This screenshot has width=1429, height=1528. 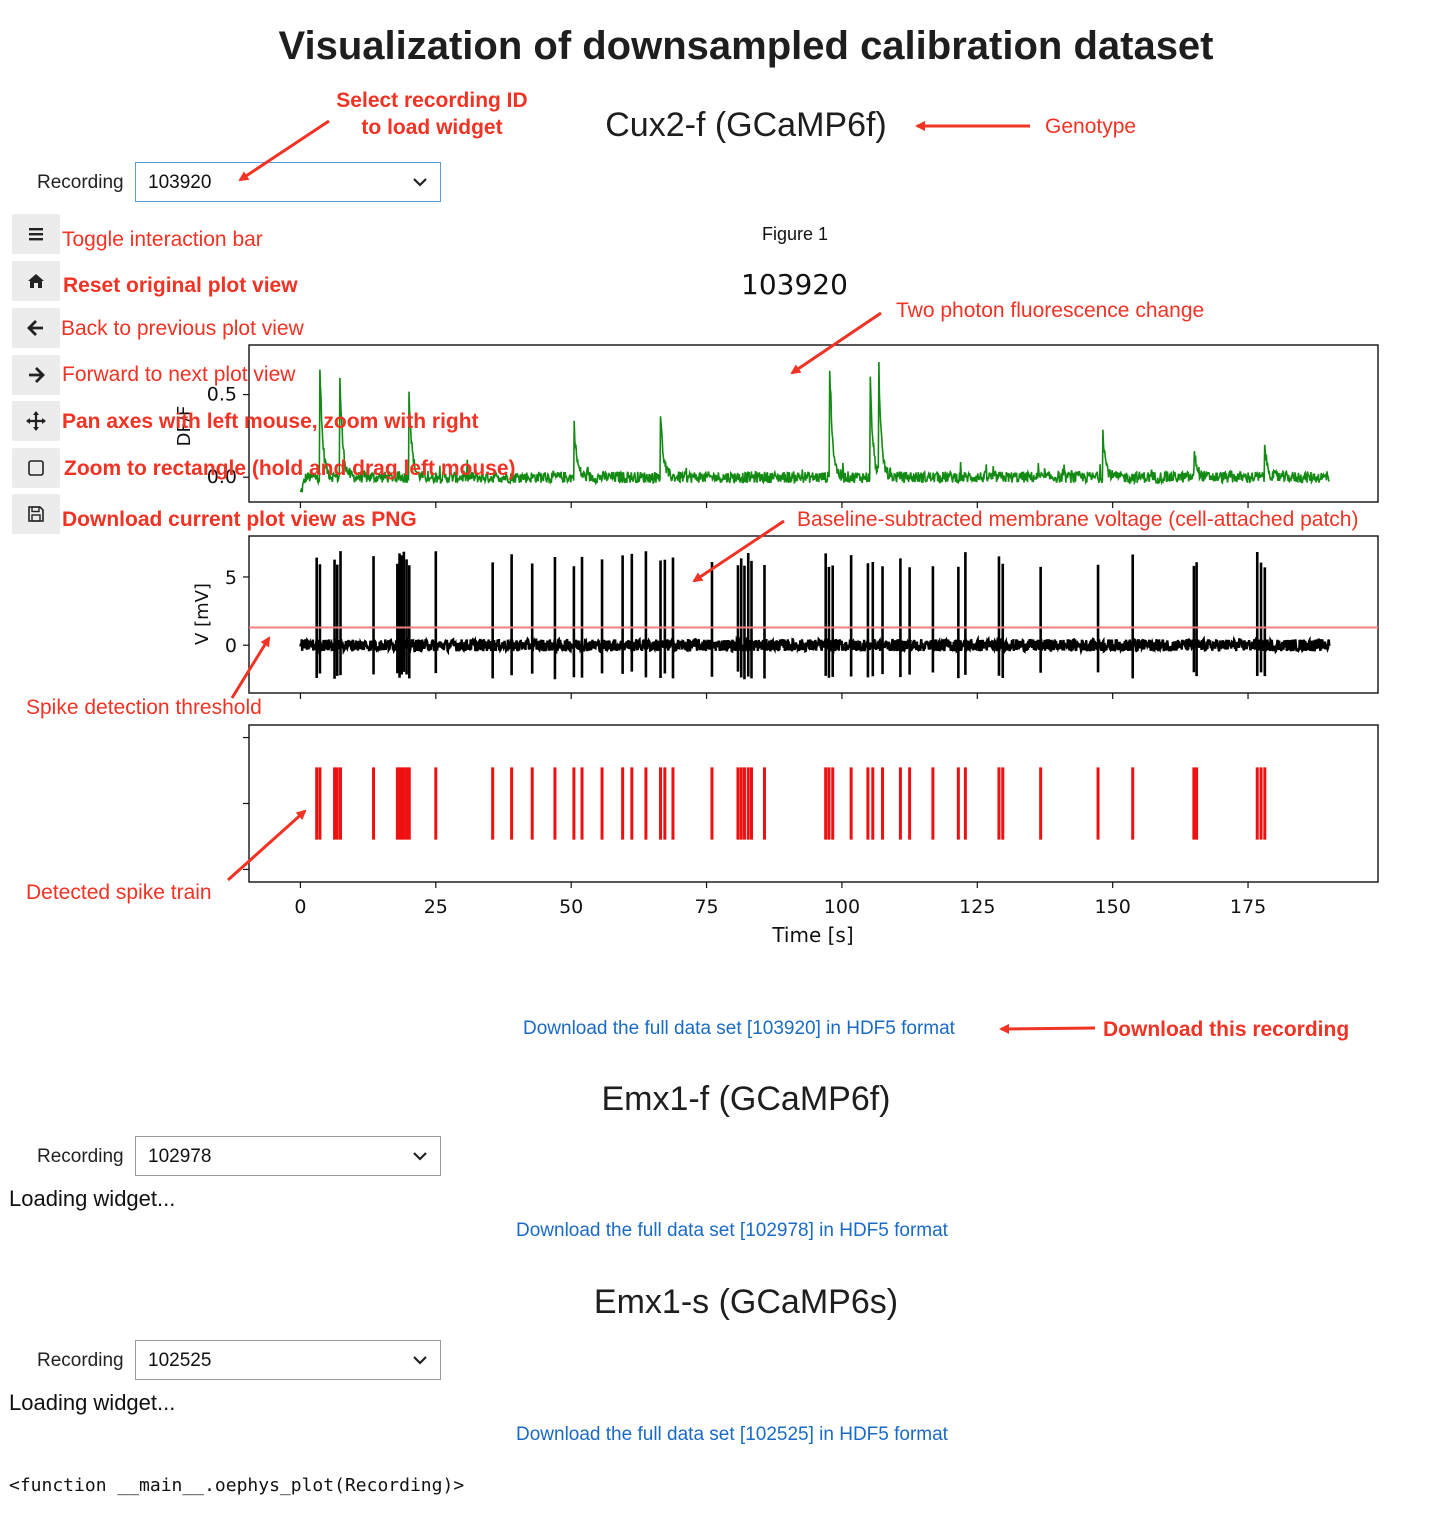 I want to click on recording-select-2: 102978, so click(x=288, y=1156).